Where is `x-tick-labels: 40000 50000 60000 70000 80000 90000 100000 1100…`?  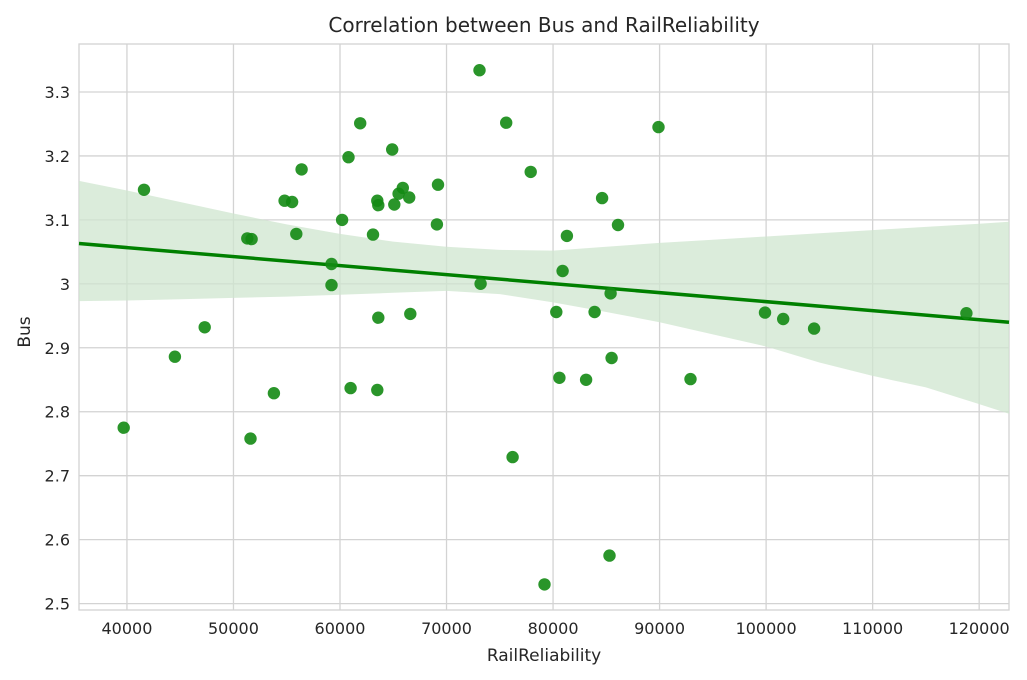 x-tick-labels: 40000 50000 60000 70000 80000 90000 100000 1100… is located at coordinates (555, 628).